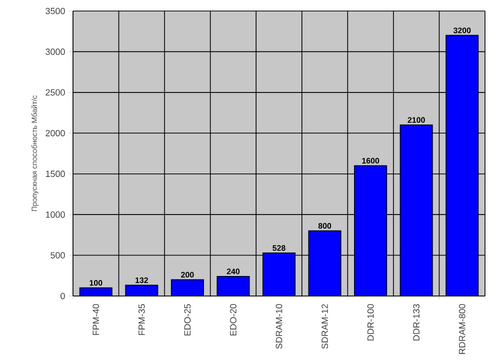 The image size is (499, 362). What do you see at coordinates (462, 329) in the screenshot?
I see `x-tick-label: RDRAM-800` at bounding box center [462, 329].